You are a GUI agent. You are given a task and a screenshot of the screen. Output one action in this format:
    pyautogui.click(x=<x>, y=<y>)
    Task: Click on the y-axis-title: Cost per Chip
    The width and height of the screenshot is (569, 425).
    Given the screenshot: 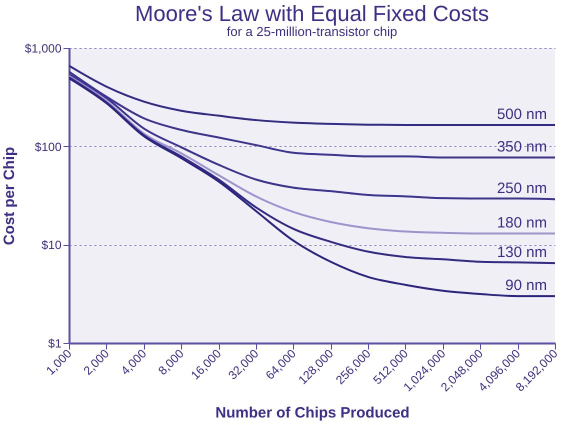 What is the action you would take?
    pyautogui.click(x=9, y=196)
    